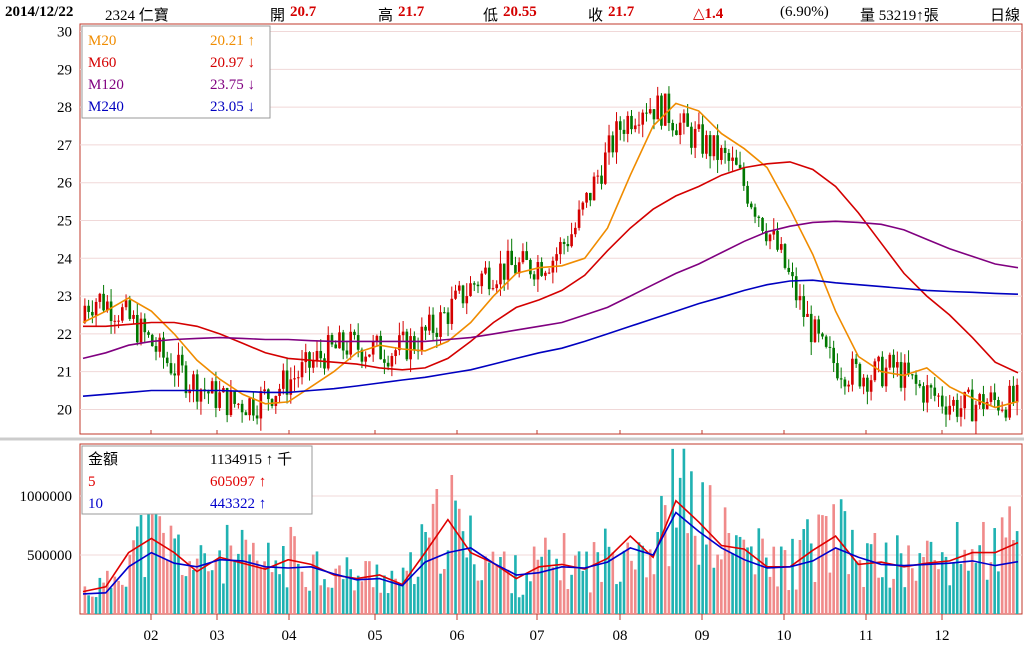 The image size is (1024, 662). What do you see at coordinates (95, 504) in the screenshot?
I see `legend-ma10-label: 10` at bounding box center [95, 504].